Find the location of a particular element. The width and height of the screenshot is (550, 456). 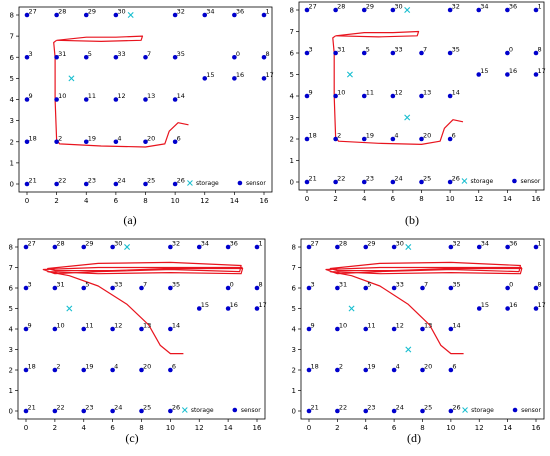

sensor-label: 26 is located at coordinates (181, 181).